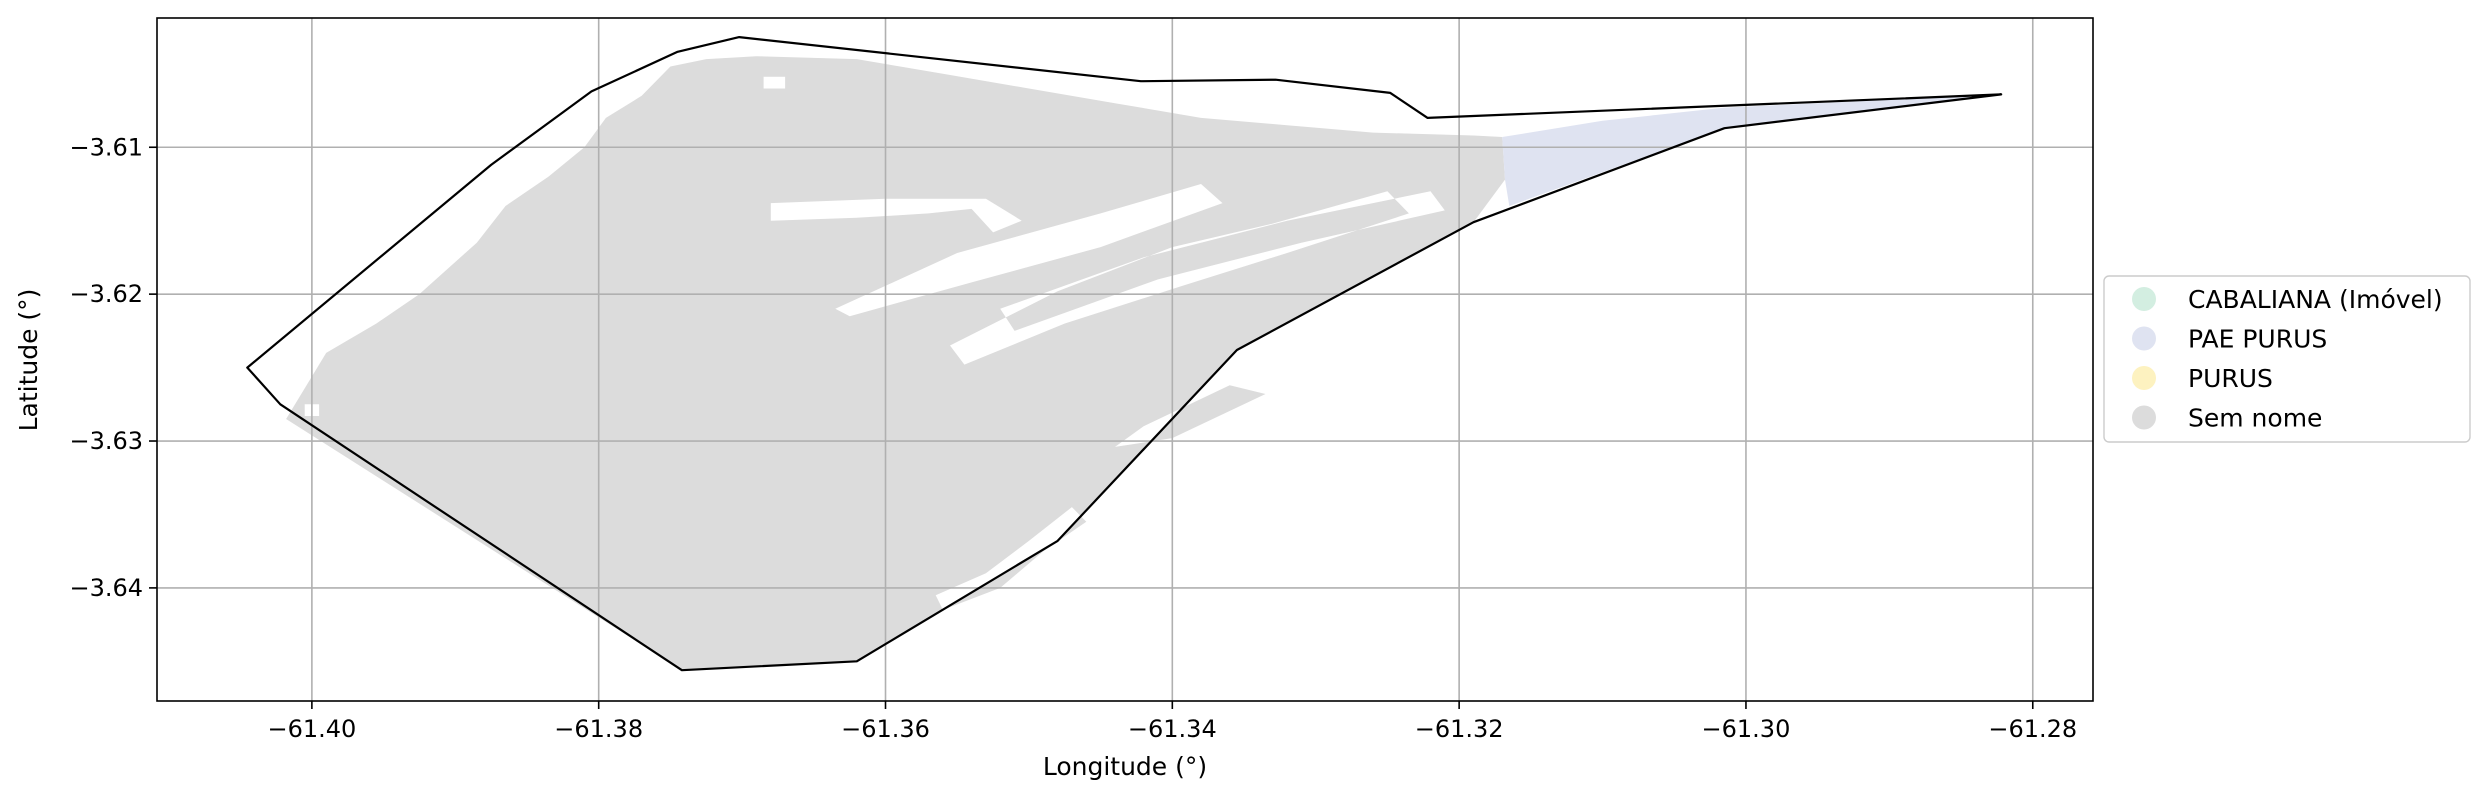  Describe the element at coordinates (311, 729) in the screenshot. I see `x-tick-label: −61.40` at that location.